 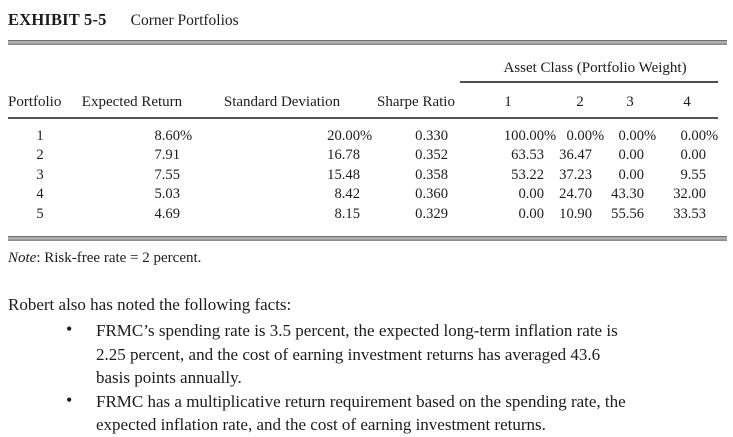 I want to click on table-bottom-rule, so click(x=367, y=239).